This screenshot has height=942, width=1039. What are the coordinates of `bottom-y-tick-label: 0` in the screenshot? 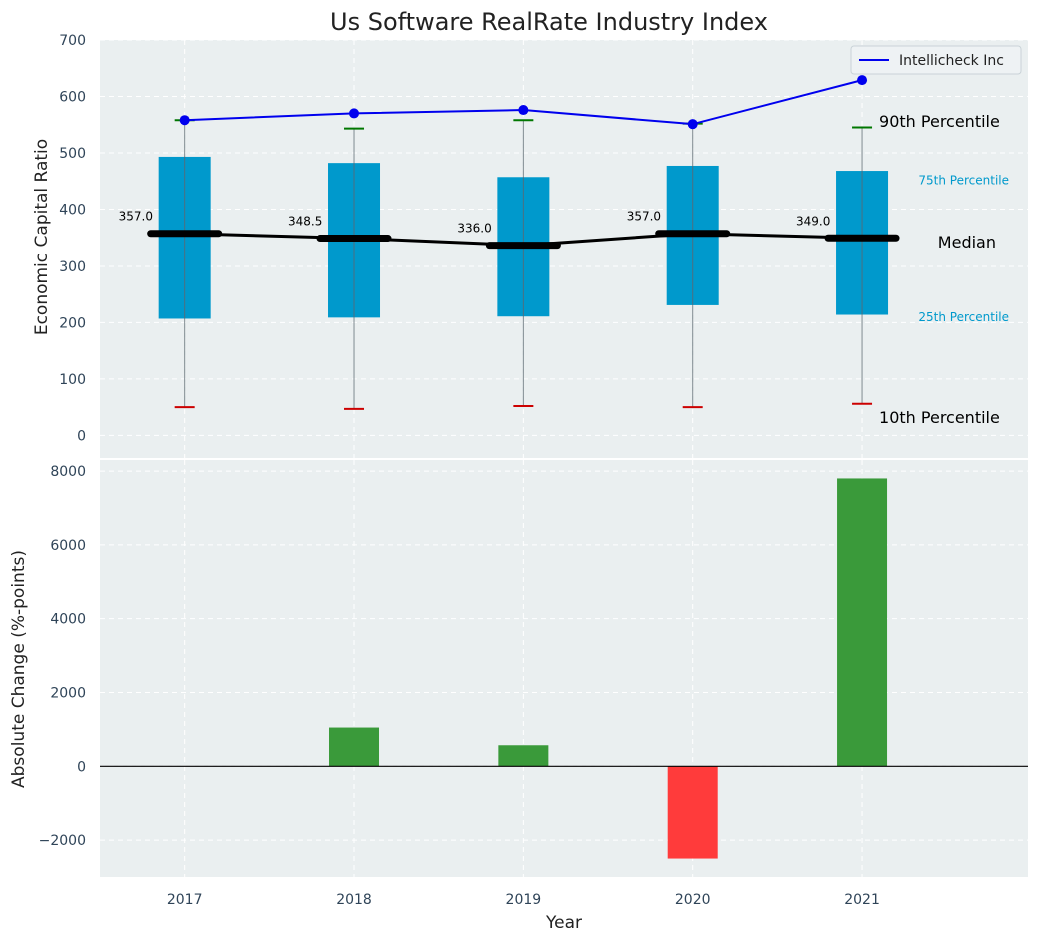 It's located at (81, 767).